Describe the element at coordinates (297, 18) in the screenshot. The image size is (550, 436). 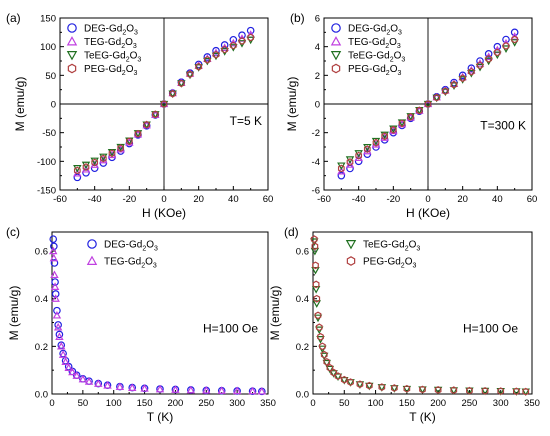
I see `panel-label: (b)` at that location.